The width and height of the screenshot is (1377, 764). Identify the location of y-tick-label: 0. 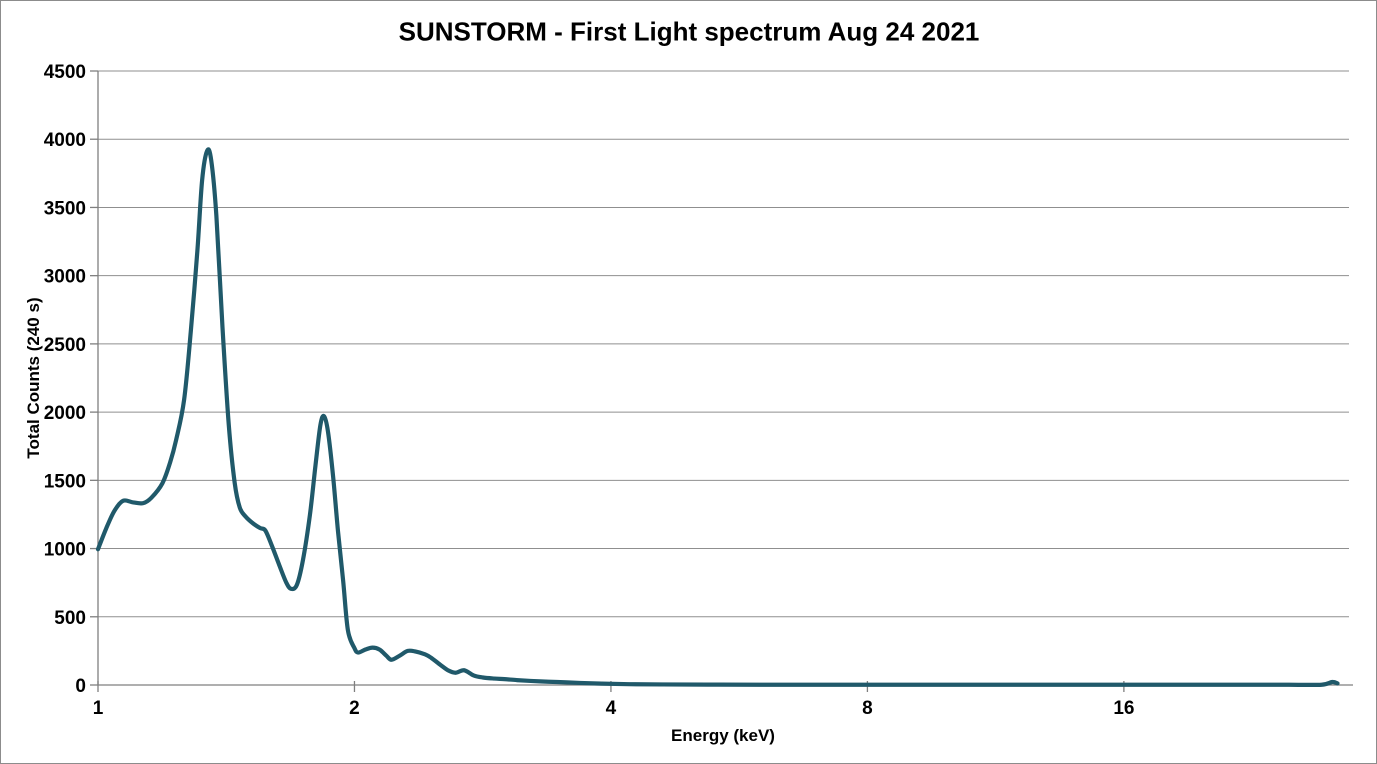
(80, 686).